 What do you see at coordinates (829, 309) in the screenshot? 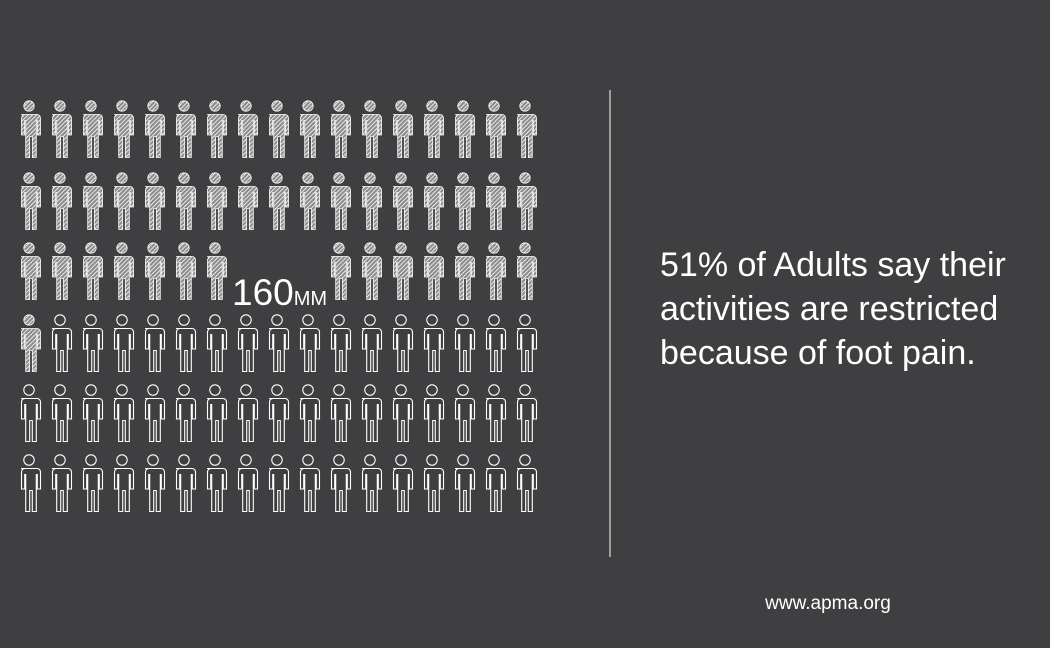
I see `statement-line: activities are restricted` at bounding box center [829, 309].